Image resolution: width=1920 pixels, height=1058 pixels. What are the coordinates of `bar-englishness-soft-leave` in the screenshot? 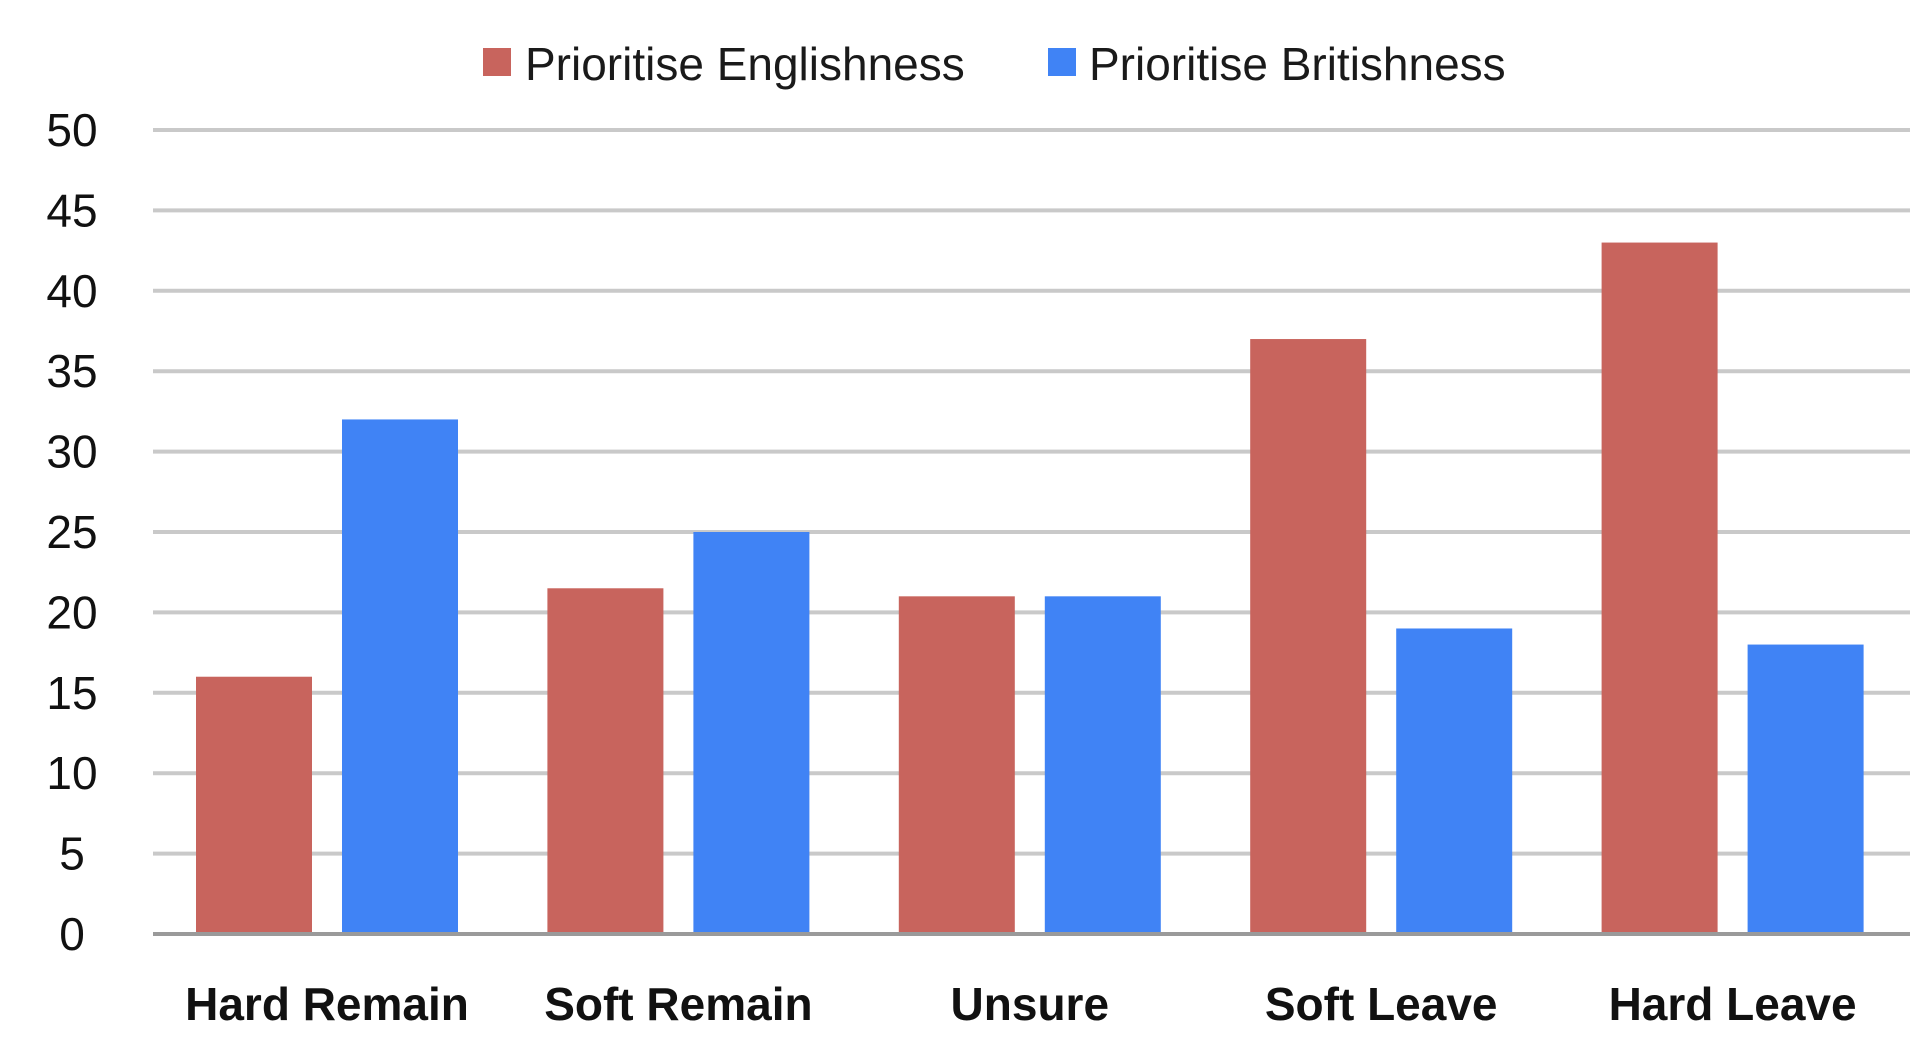 It's located at (1308, 636).